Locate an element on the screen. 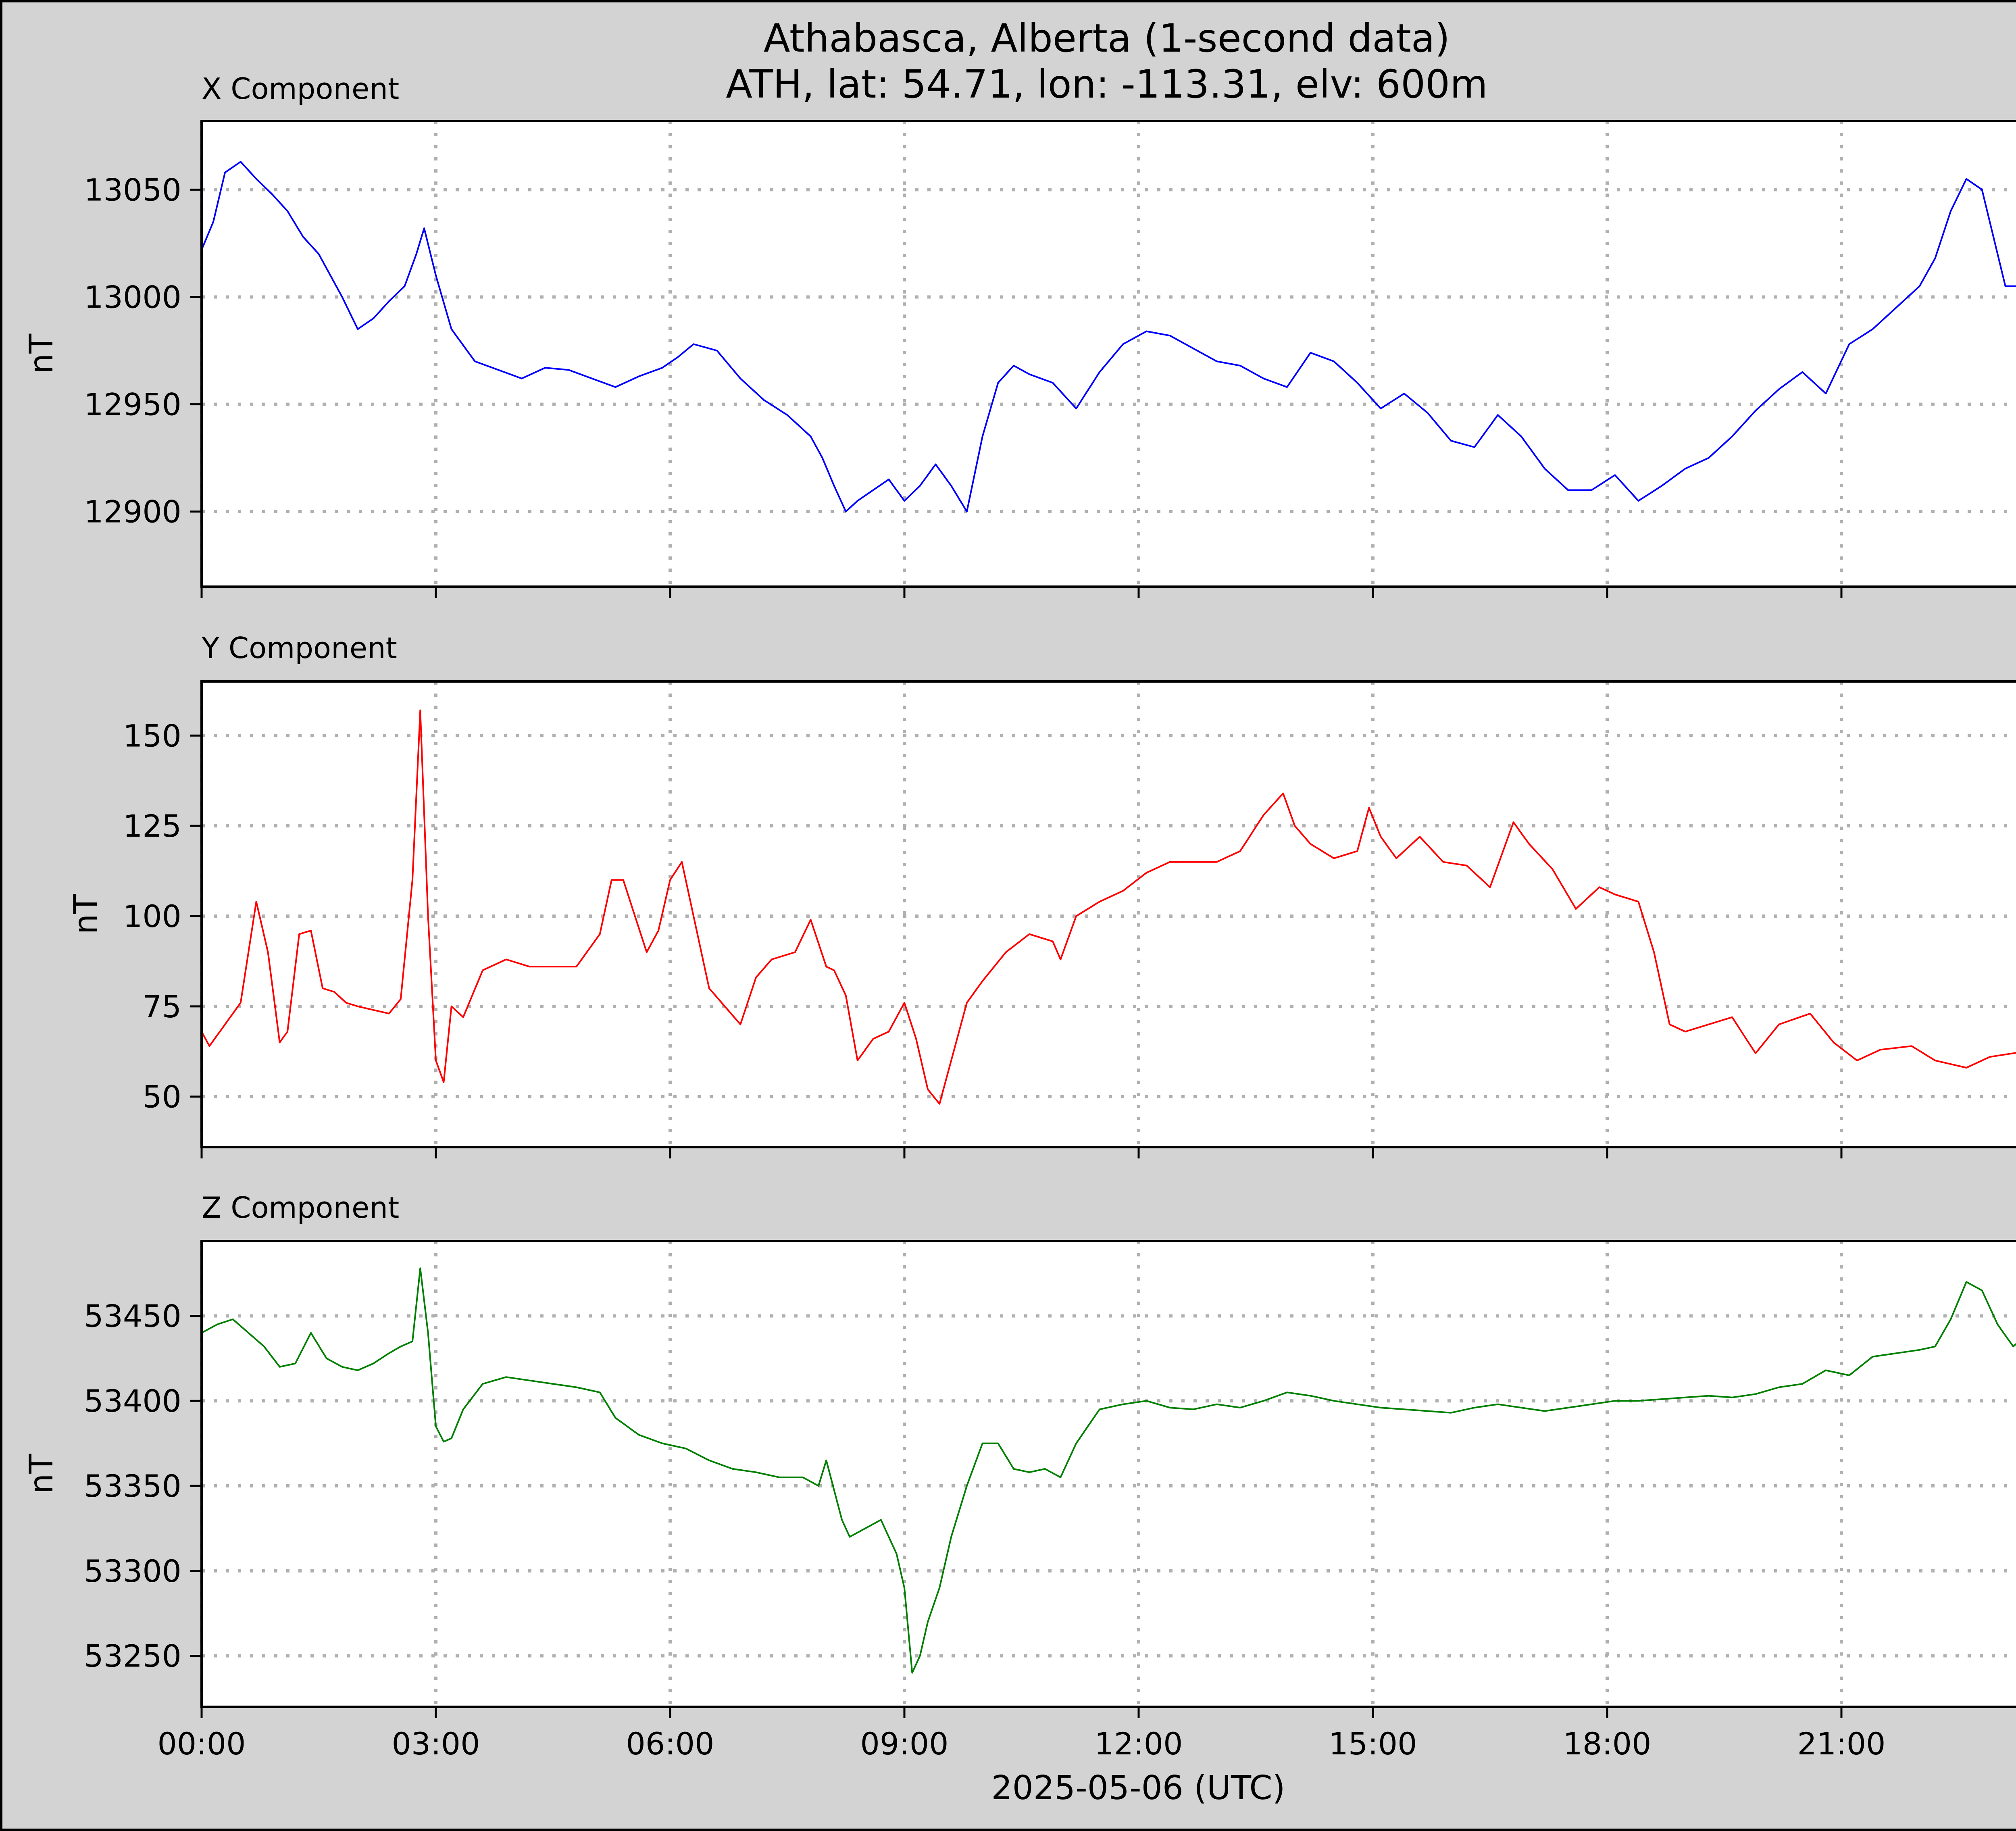 The width and height of the screenshot is (2016, 1831). x-tick-label: 12:00 is located at coordinates (1138, 1744).